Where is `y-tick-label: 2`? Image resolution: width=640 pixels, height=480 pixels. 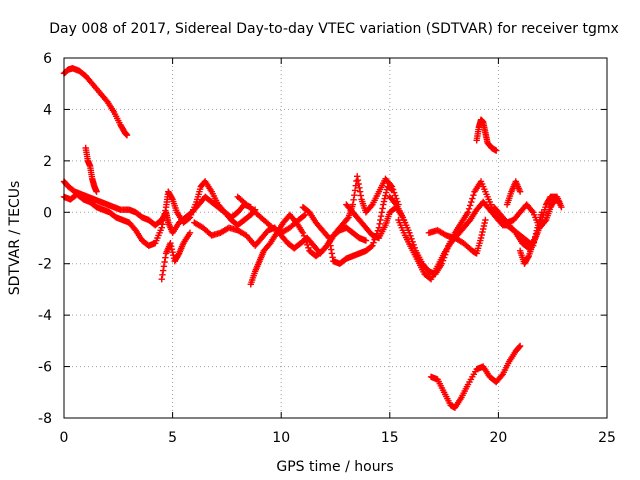
y-tick-label: 2 is located at coordinates (47, 162).